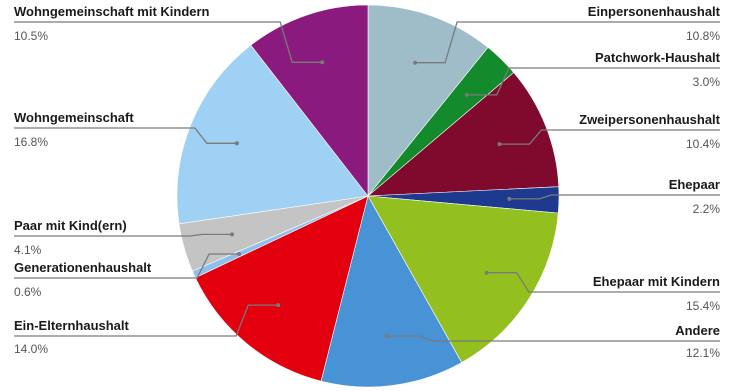 The height and width of the screenshot is (391, 734). Describe the element at coordinates (463, 279) in the screenshot. I see `slice-ehepaar-mit-kindern` at that location.